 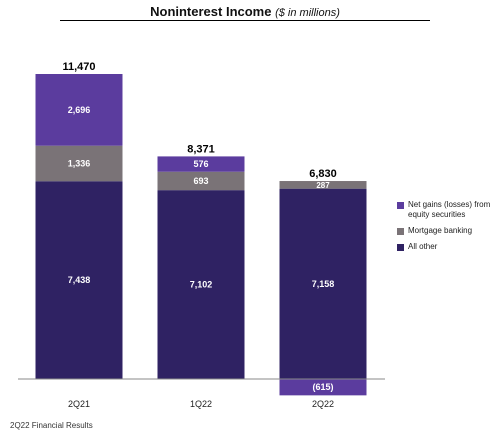 I want to click on bar-total-label: 8,371, so click(x=201, y=149).